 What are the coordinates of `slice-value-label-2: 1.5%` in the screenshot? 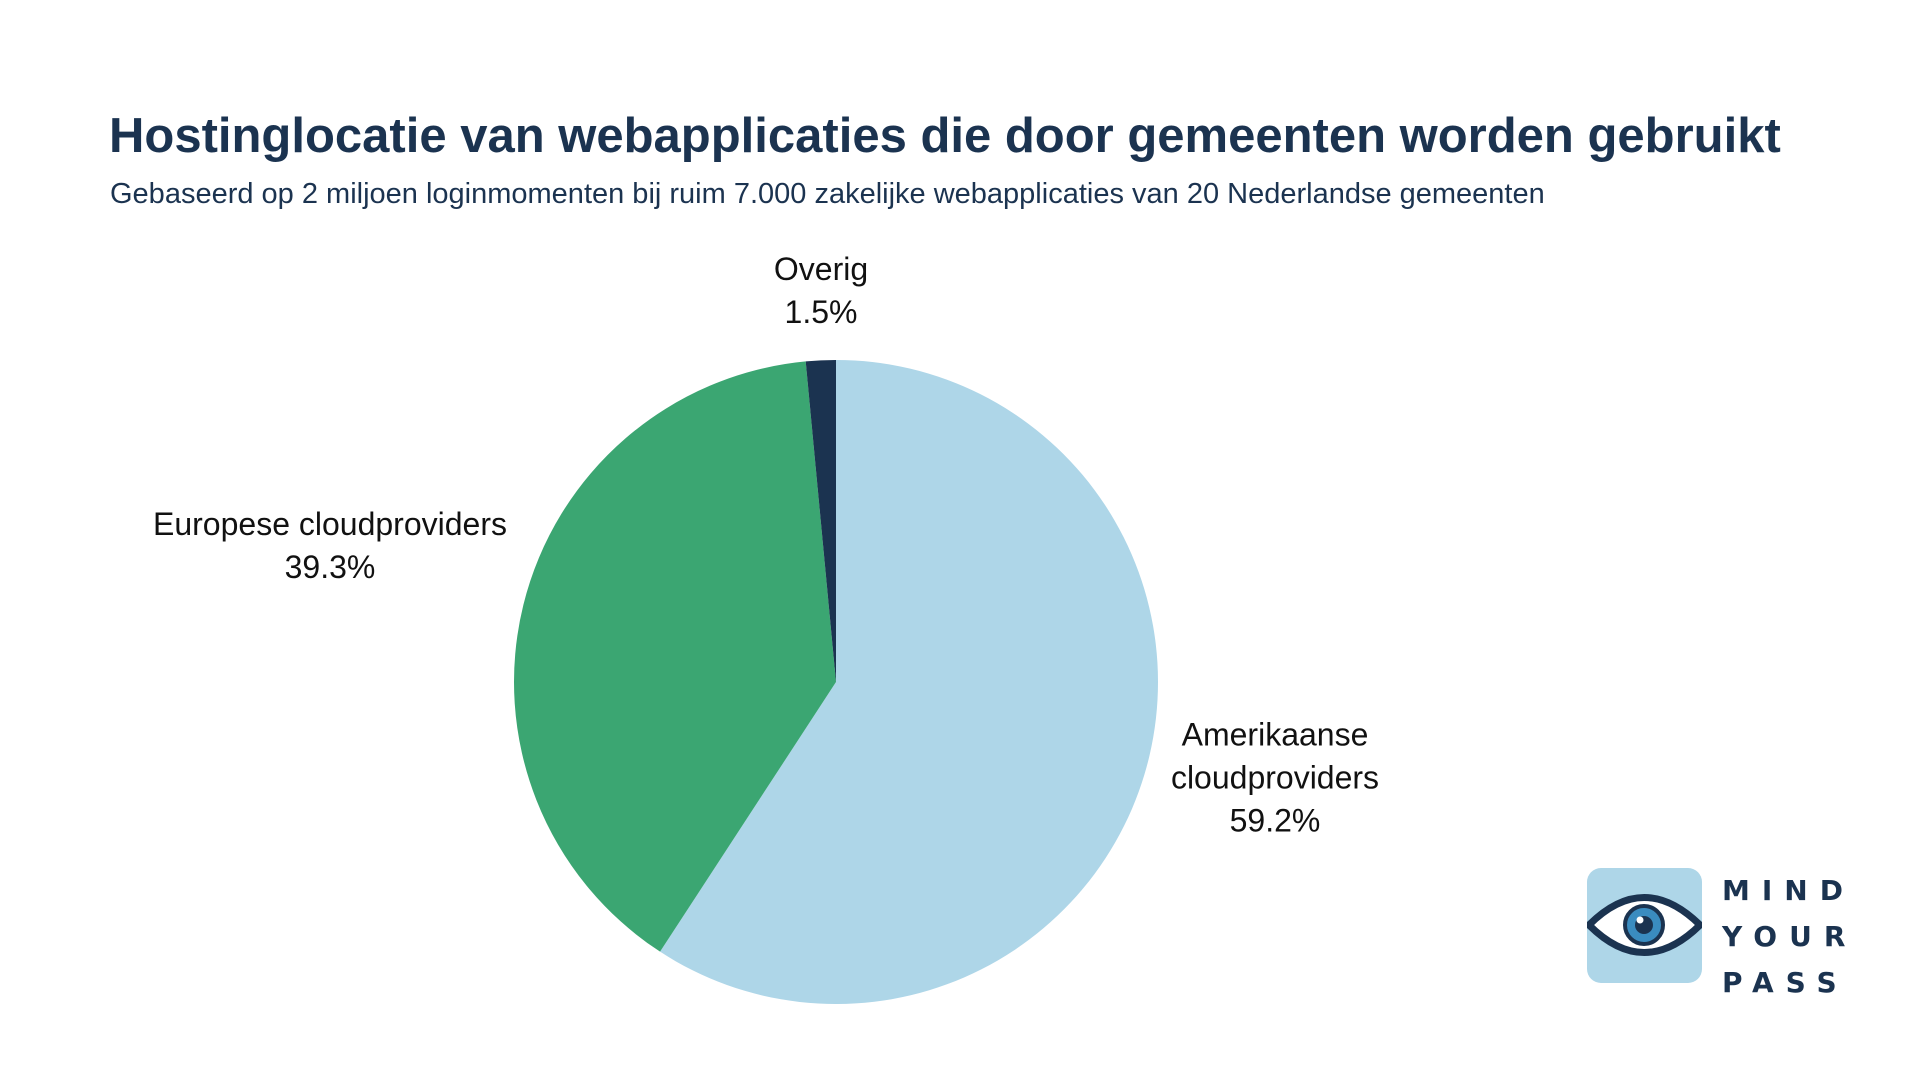 It's located at (821, 312).